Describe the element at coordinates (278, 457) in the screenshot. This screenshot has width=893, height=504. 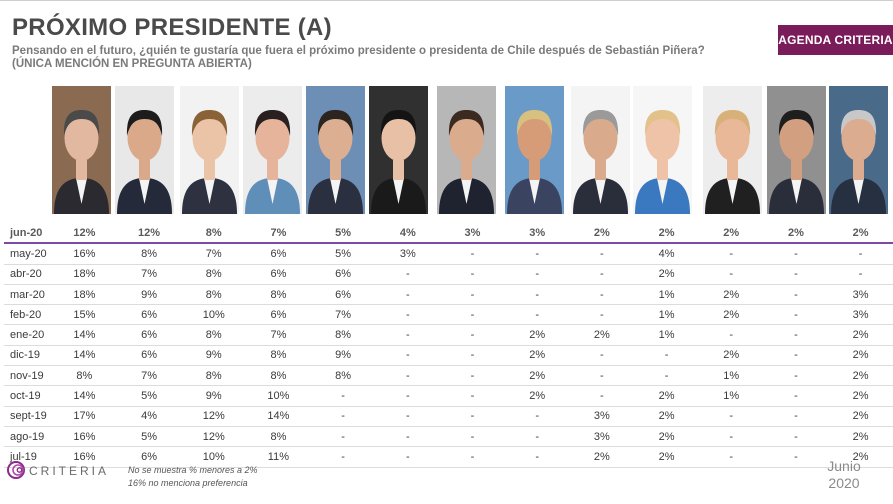
I see `table-cell: 11%` at that location.